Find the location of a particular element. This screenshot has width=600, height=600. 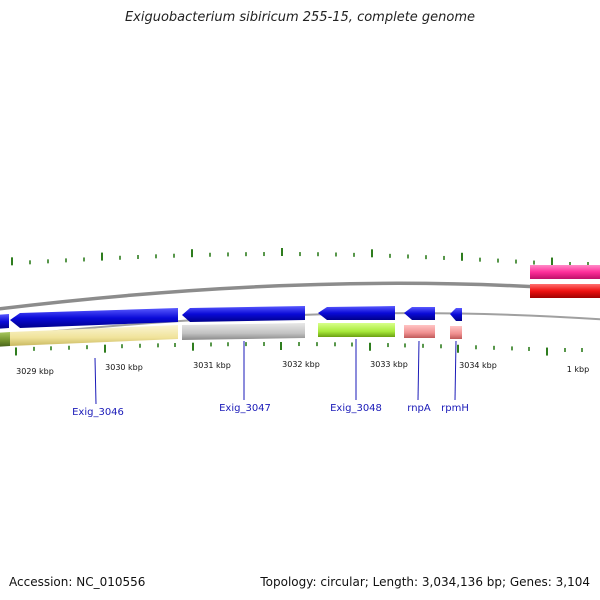

gene-label-rpmh: rpmH is located at coordinates (455, 408).